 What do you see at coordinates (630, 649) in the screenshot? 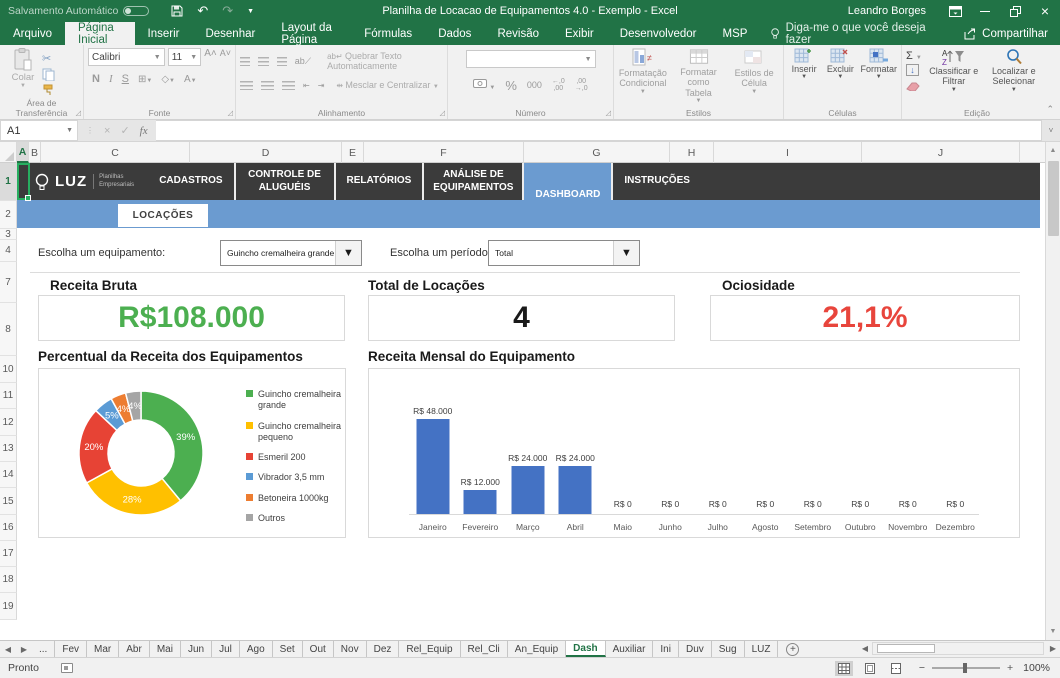
I see `sheet-tab-auxiliar: Auxiliar` at bounding box center [630, 649].